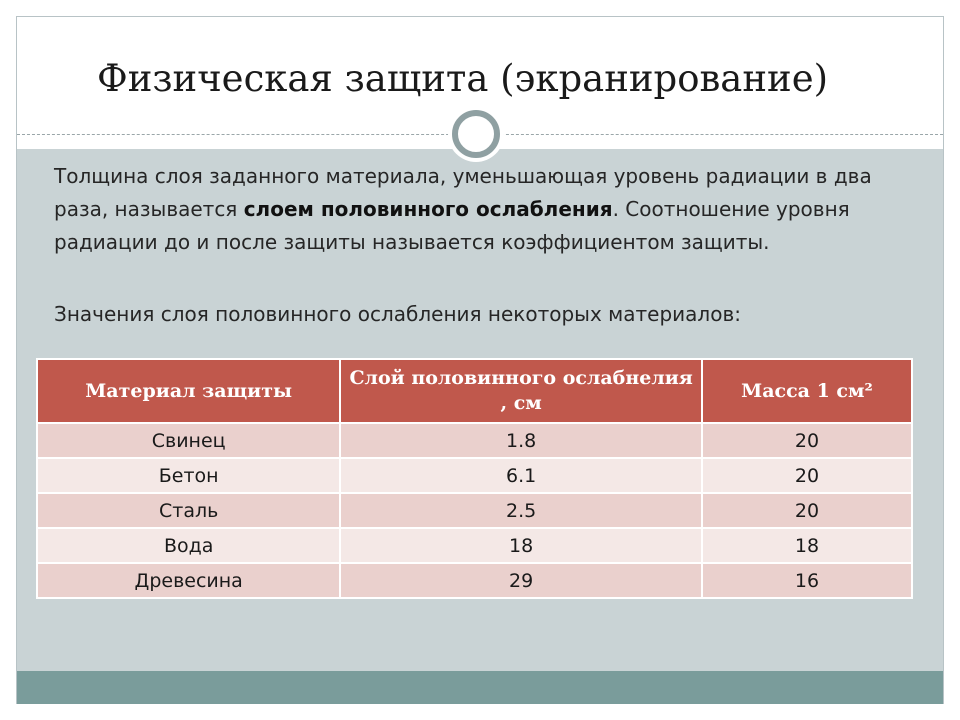 Image resolution: width=960 pixels, height=720 pixels. I want to click on table-row: Бетон 6.1 20, so click(474, 475).